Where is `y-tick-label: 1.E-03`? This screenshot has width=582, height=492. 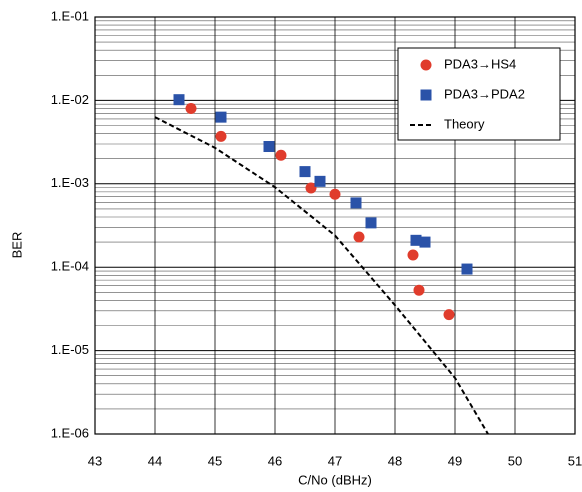 y-tick-label: 1.E-03 is located at coordinates (70, 182).